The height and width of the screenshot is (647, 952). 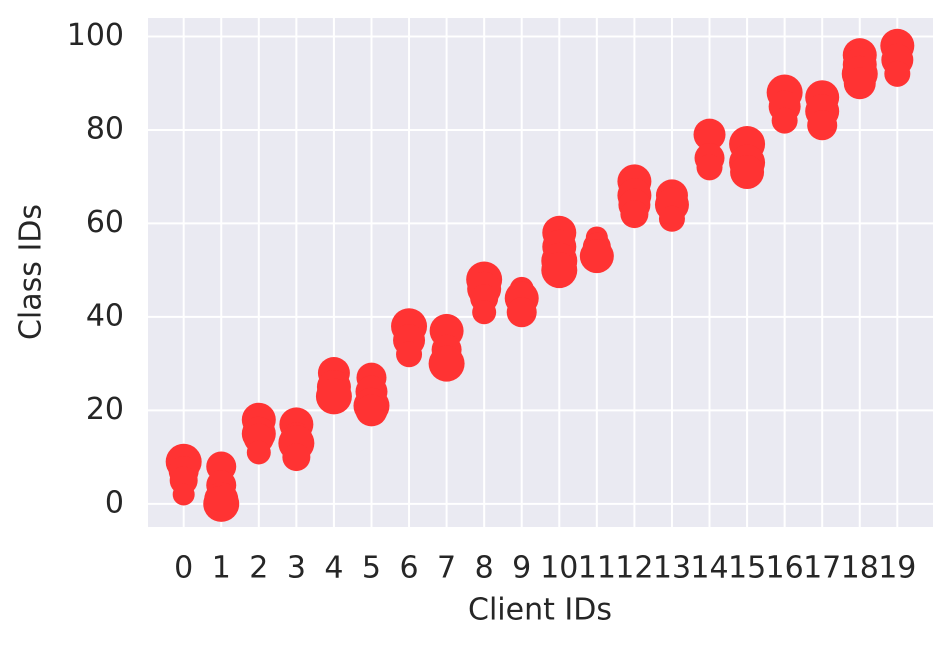 What do you see at coordinates (634, 568) in the screenshot?
I see `x-tick-label: 12` at bounding box center [634, 568].